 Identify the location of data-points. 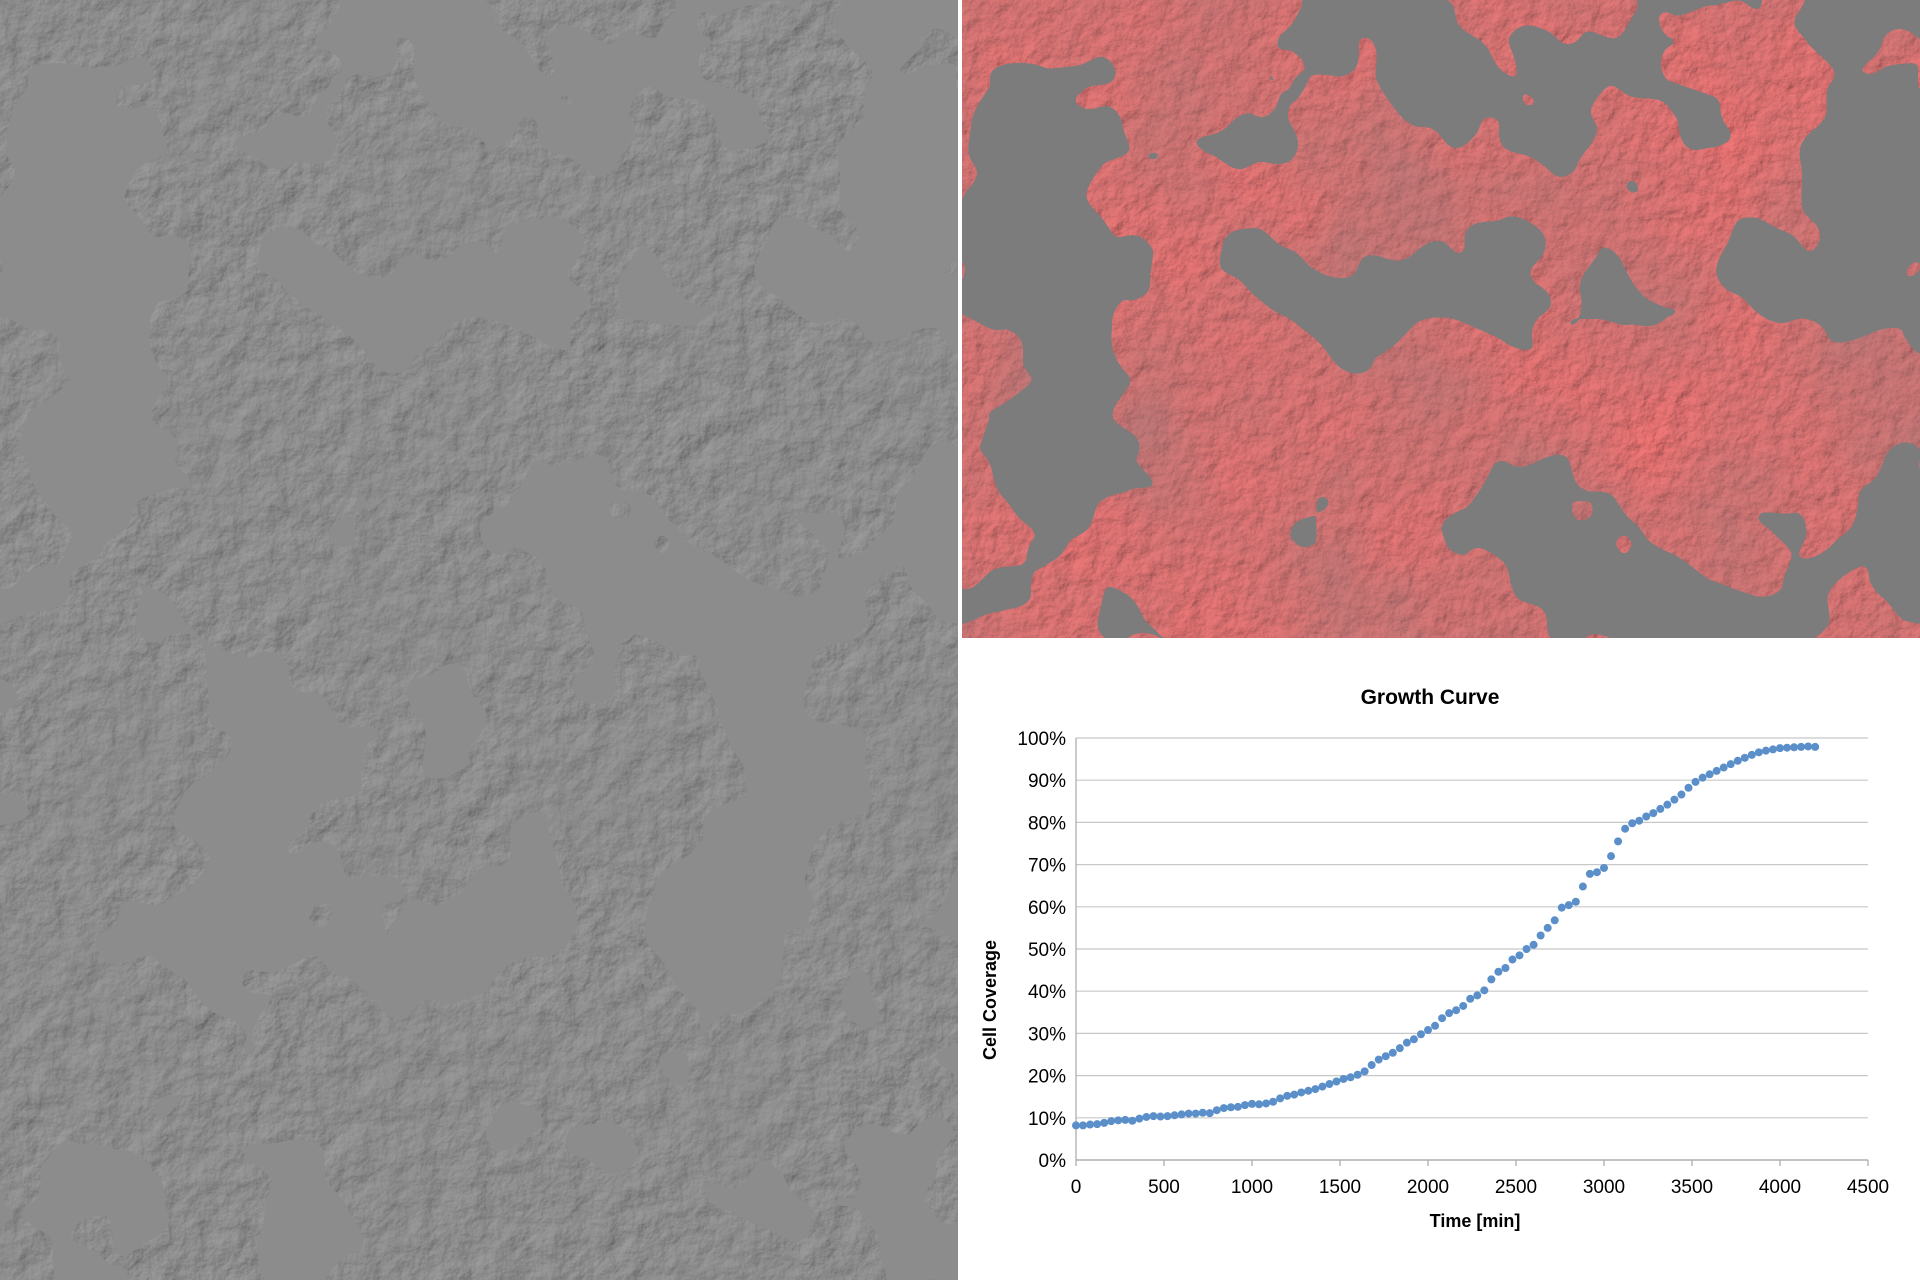
(1446, 936).